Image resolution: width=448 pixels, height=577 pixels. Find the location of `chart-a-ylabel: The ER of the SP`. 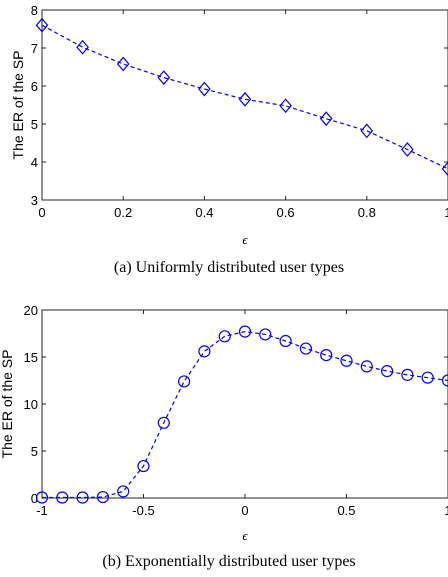

chart-a-ylabel: The ER of the SP is located at coordinates (18, 105).